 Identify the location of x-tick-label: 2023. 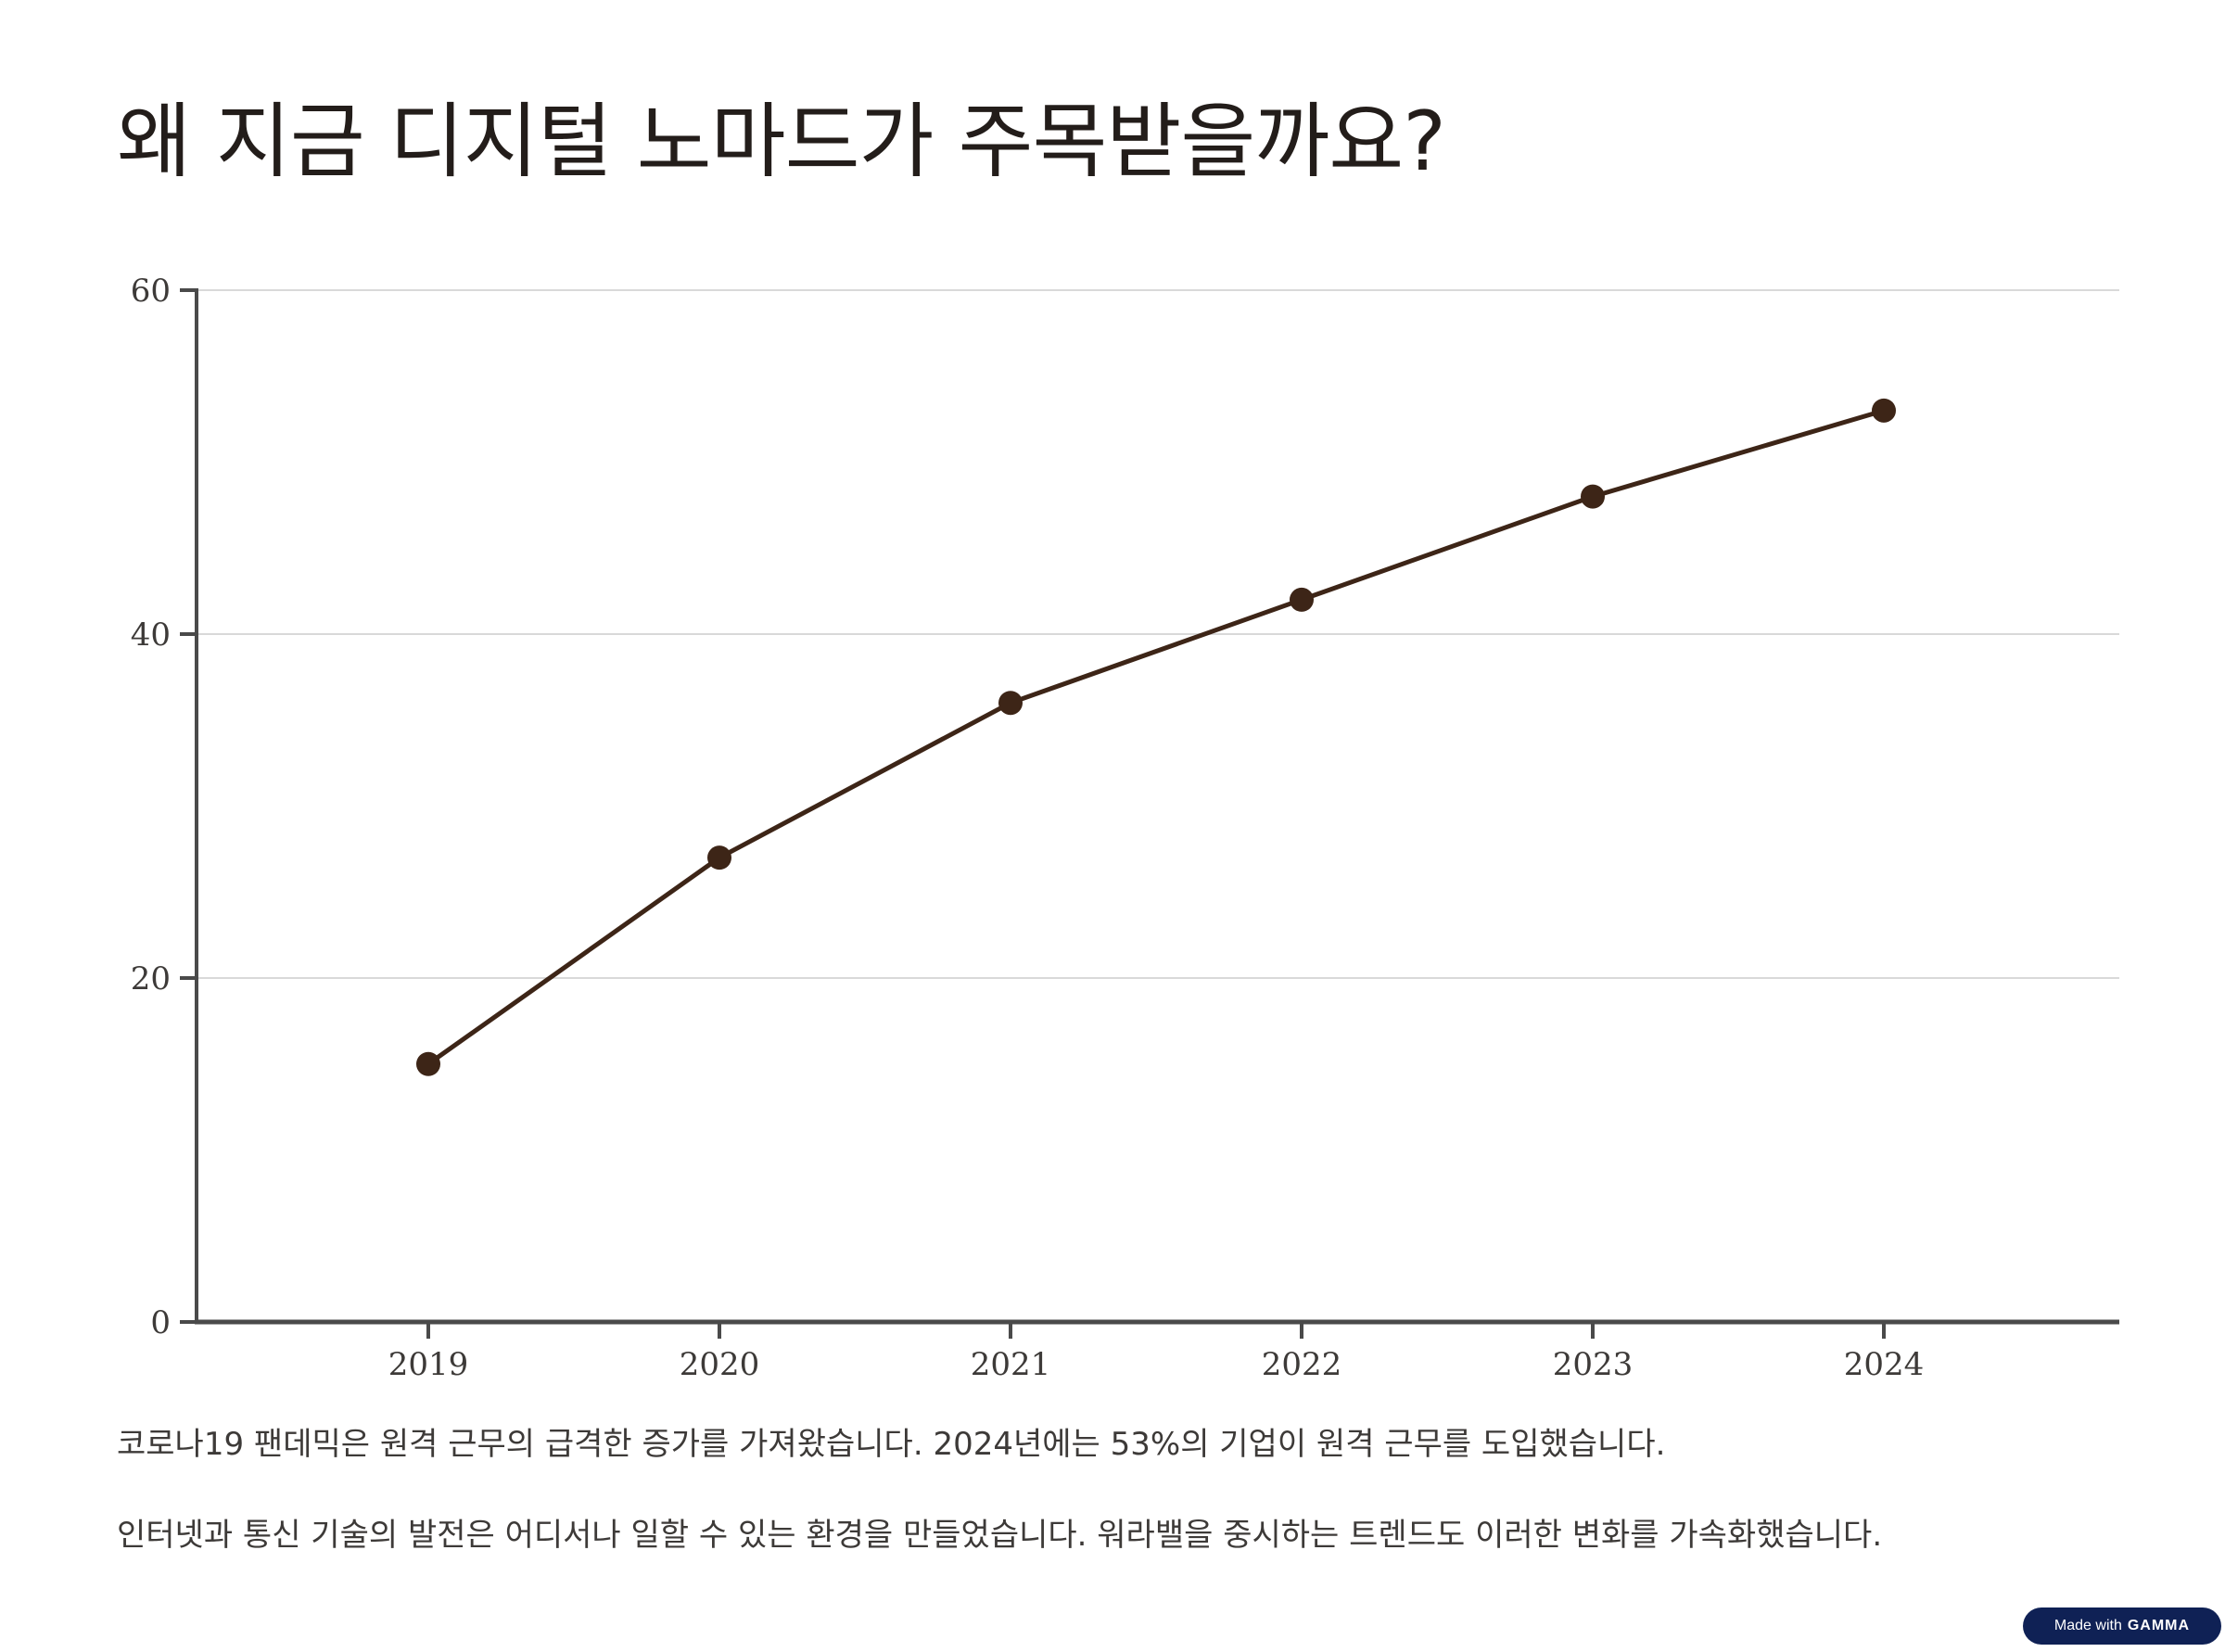
(1593, 1364).